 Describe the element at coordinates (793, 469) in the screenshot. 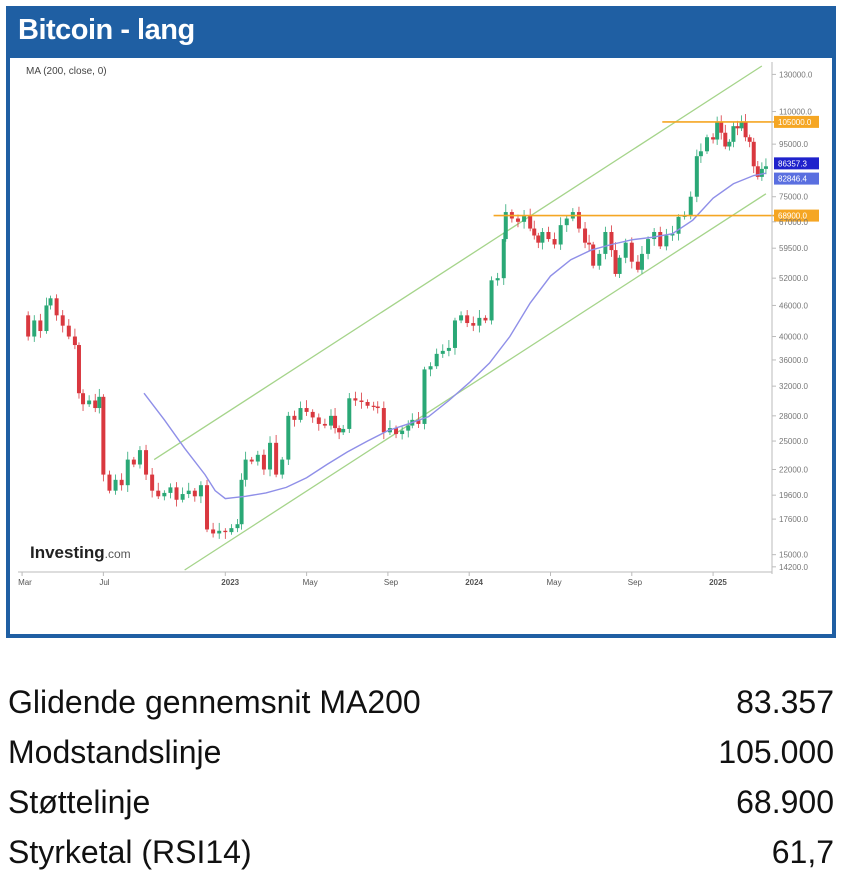

I see `y-tick-label: 22000.0` at that location.